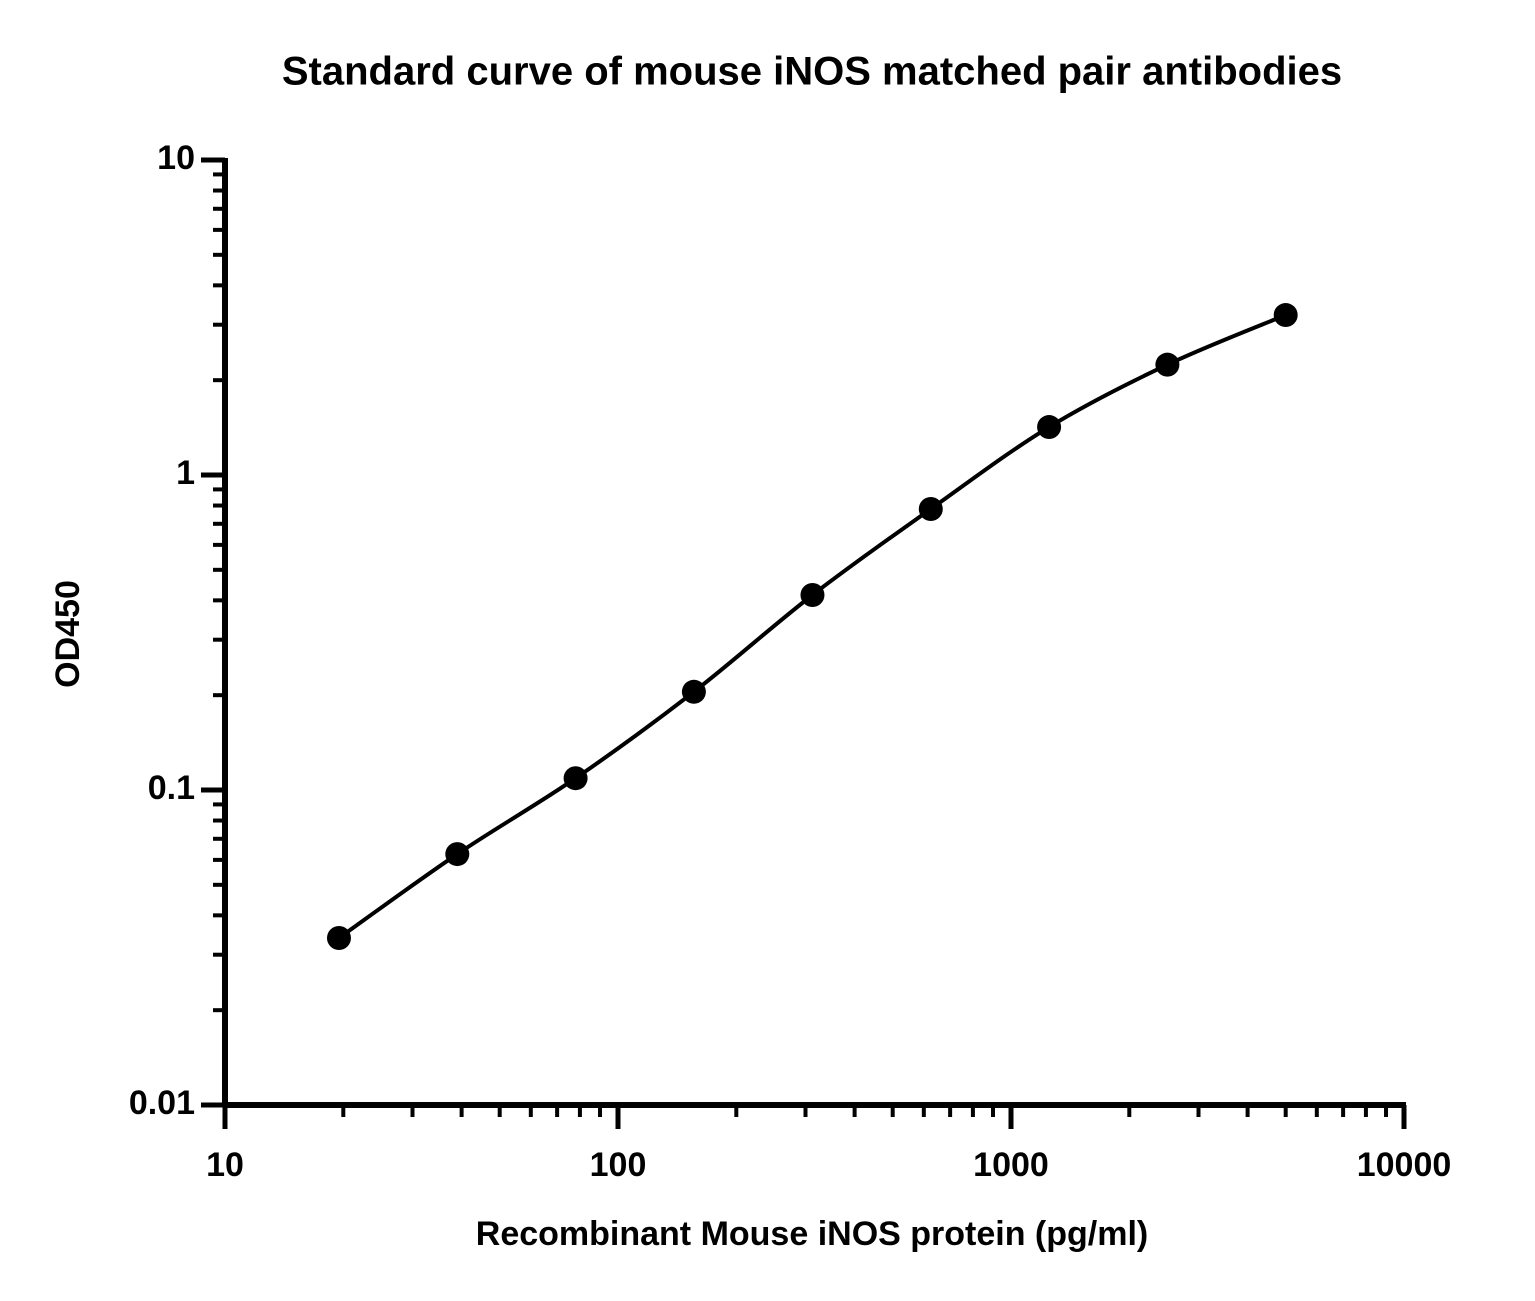 Image resolution: width=1535 pixels, height=1301 pixels. I want to click on x-tick-label: 1000, so click(1011, 1165).